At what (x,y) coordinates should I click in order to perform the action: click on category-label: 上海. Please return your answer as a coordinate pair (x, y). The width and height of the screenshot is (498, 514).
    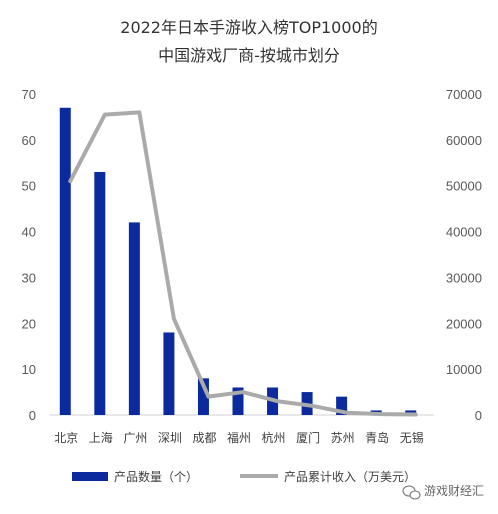
    Looking at the image, I should click on (101, 437).